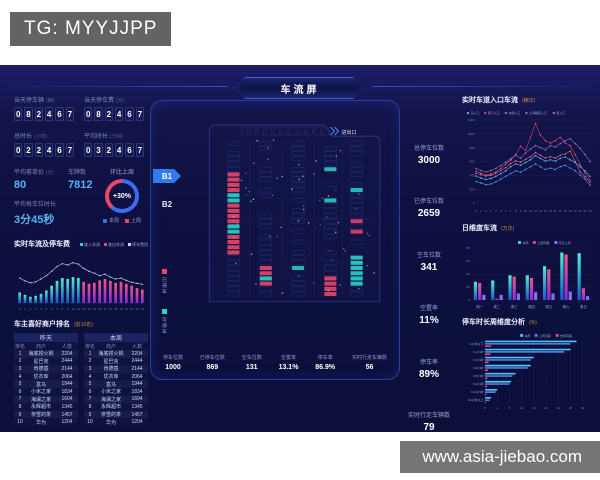  Describe the element at coordinates (67, 376) in the screenshot. I see `cell: 2064` at that location.